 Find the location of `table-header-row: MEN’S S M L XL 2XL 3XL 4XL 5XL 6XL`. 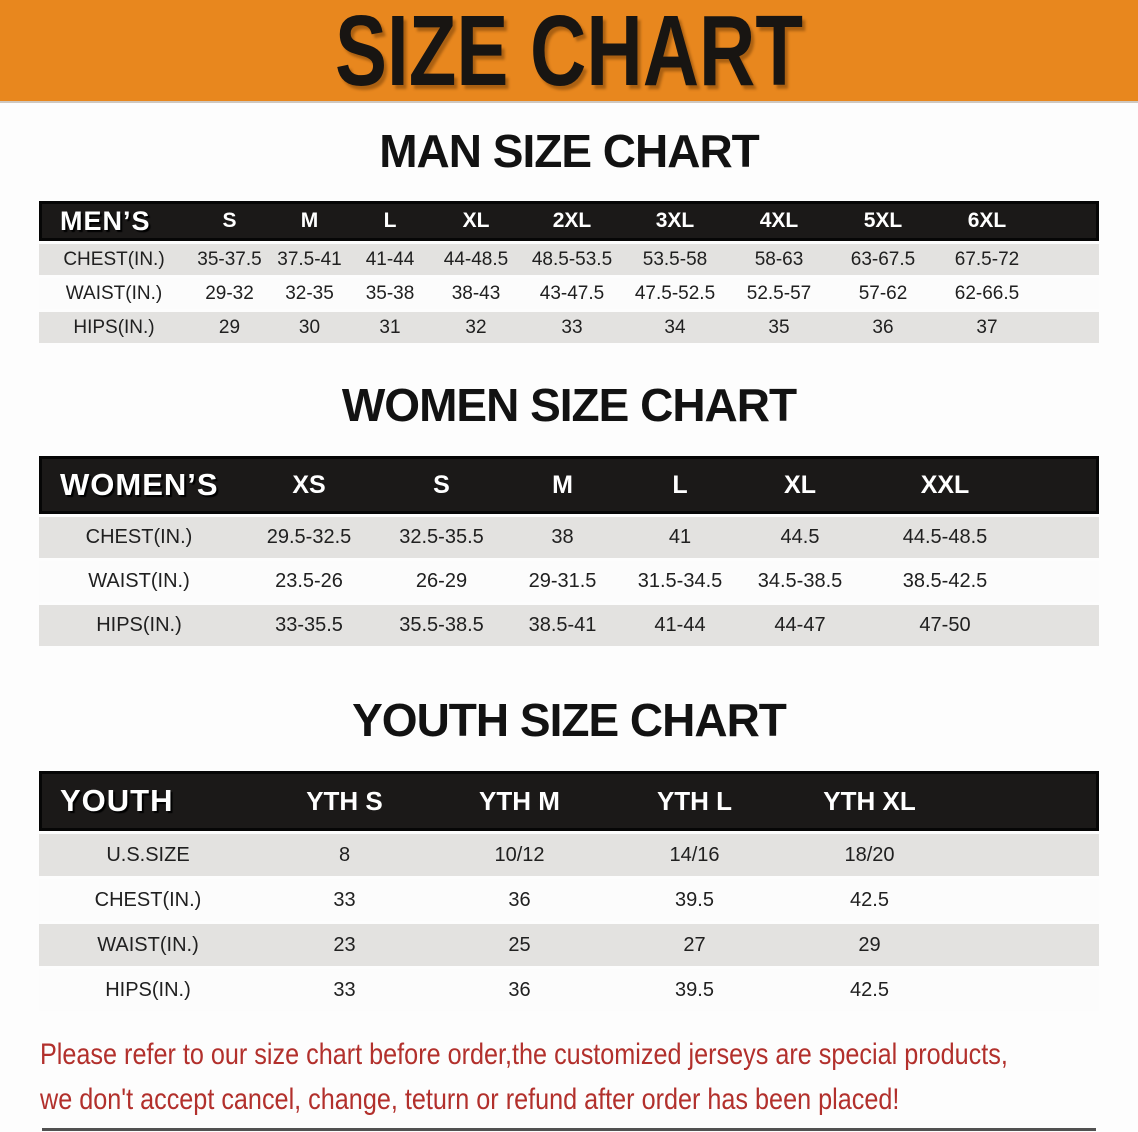

table-header-row: MEN’S S M L XL 2XL 3XL 4XL 5XL 6XL is located at coordinates (569, 221).